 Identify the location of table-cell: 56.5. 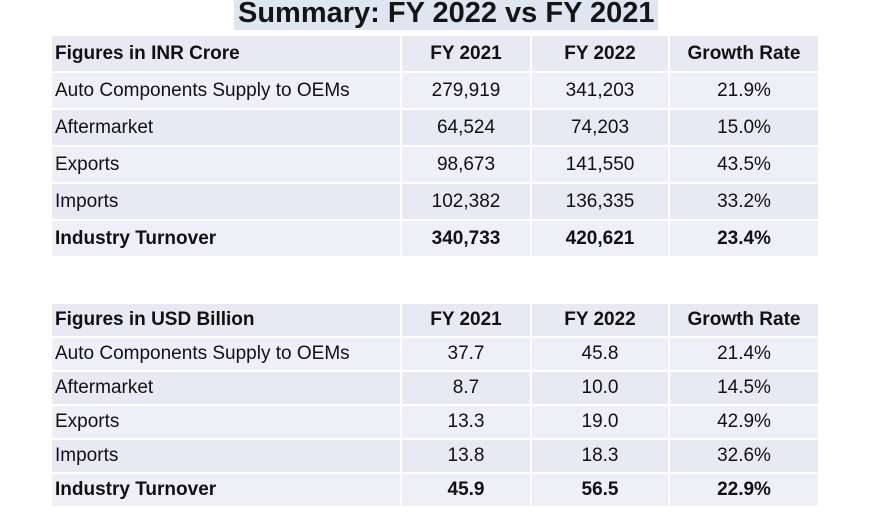
(600, 490).